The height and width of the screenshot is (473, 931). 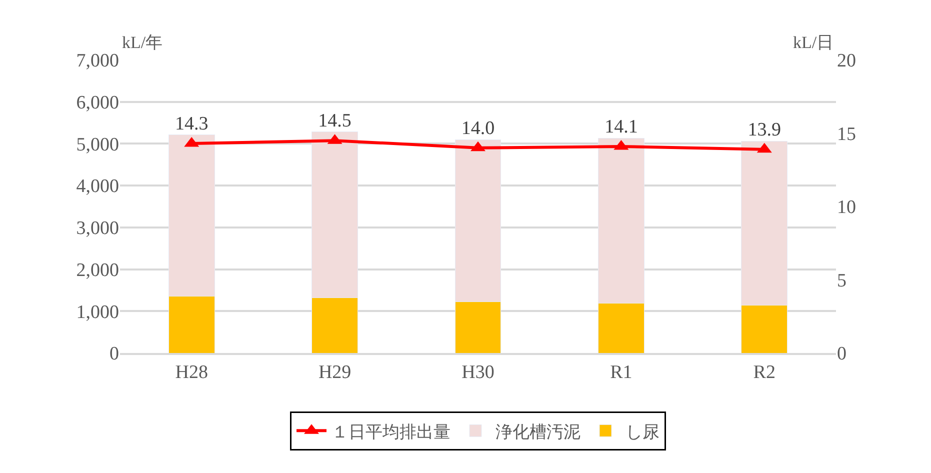 I want to click on data-label: 14.3, so click(x=191, y=124).